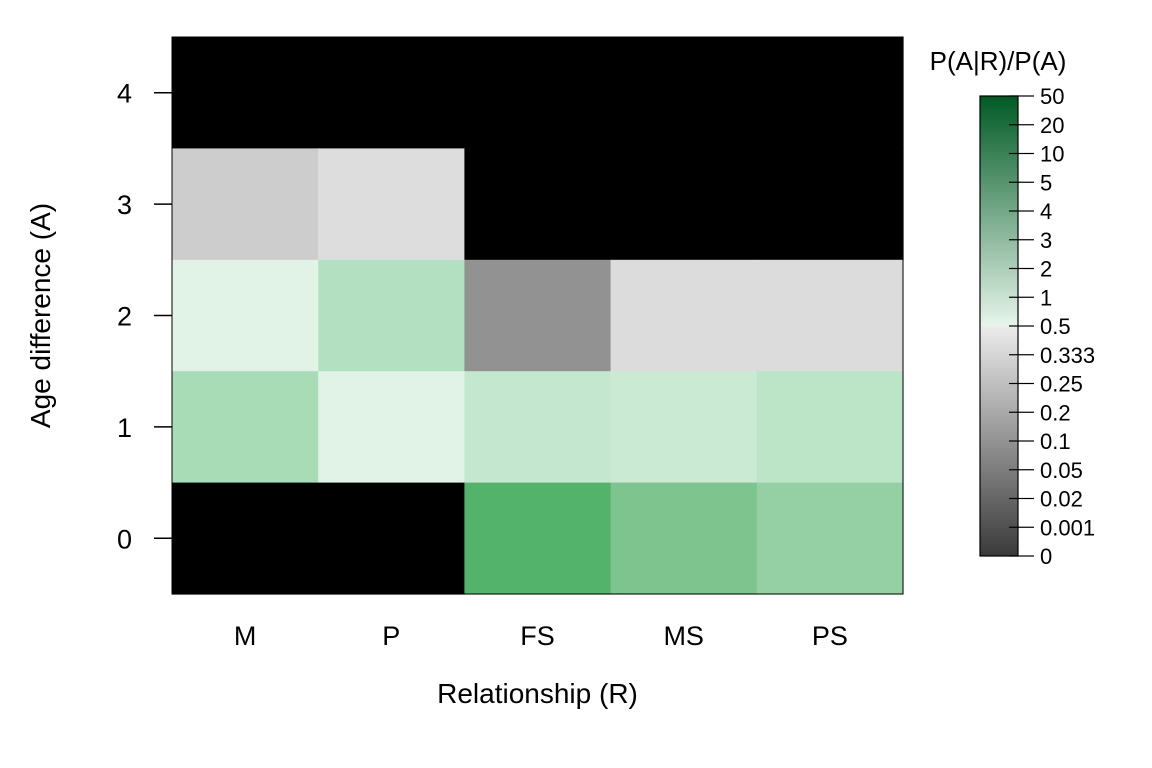  What do you see at coordinates (245, 636) in the screenshot?
I see `x-tick-label-M: M` at bounding box center [245, 636].